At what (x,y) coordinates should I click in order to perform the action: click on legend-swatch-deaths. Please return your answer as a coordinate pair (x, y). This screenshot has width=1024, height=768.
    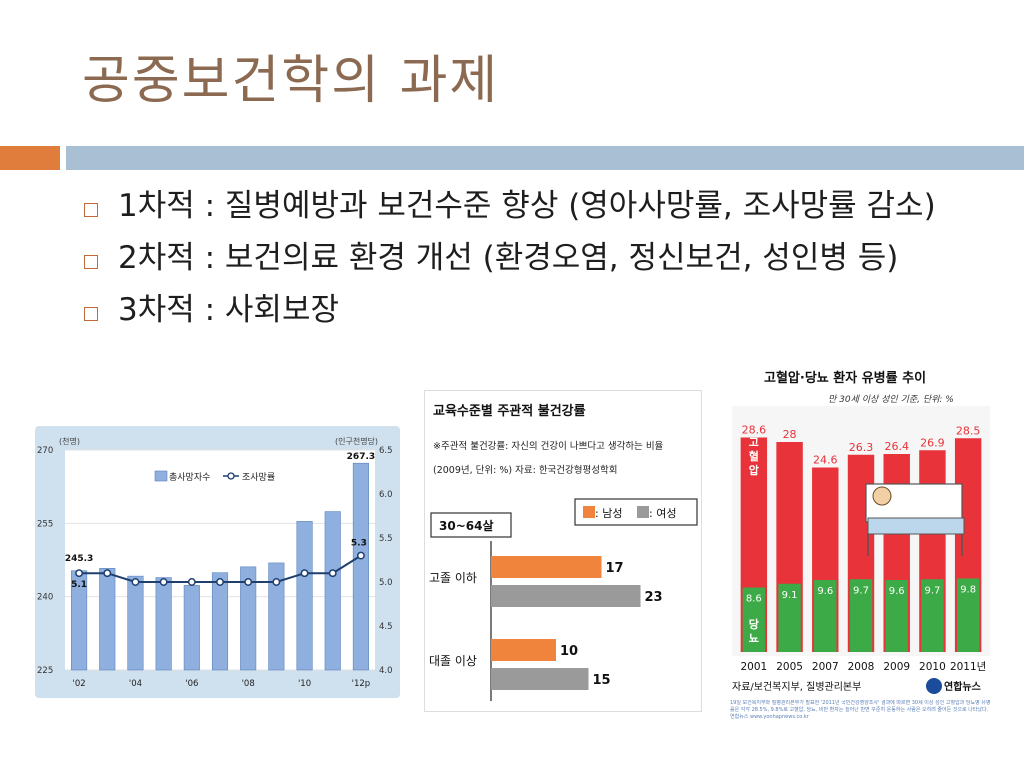
    Looking at the image, I should click on (161, 476).